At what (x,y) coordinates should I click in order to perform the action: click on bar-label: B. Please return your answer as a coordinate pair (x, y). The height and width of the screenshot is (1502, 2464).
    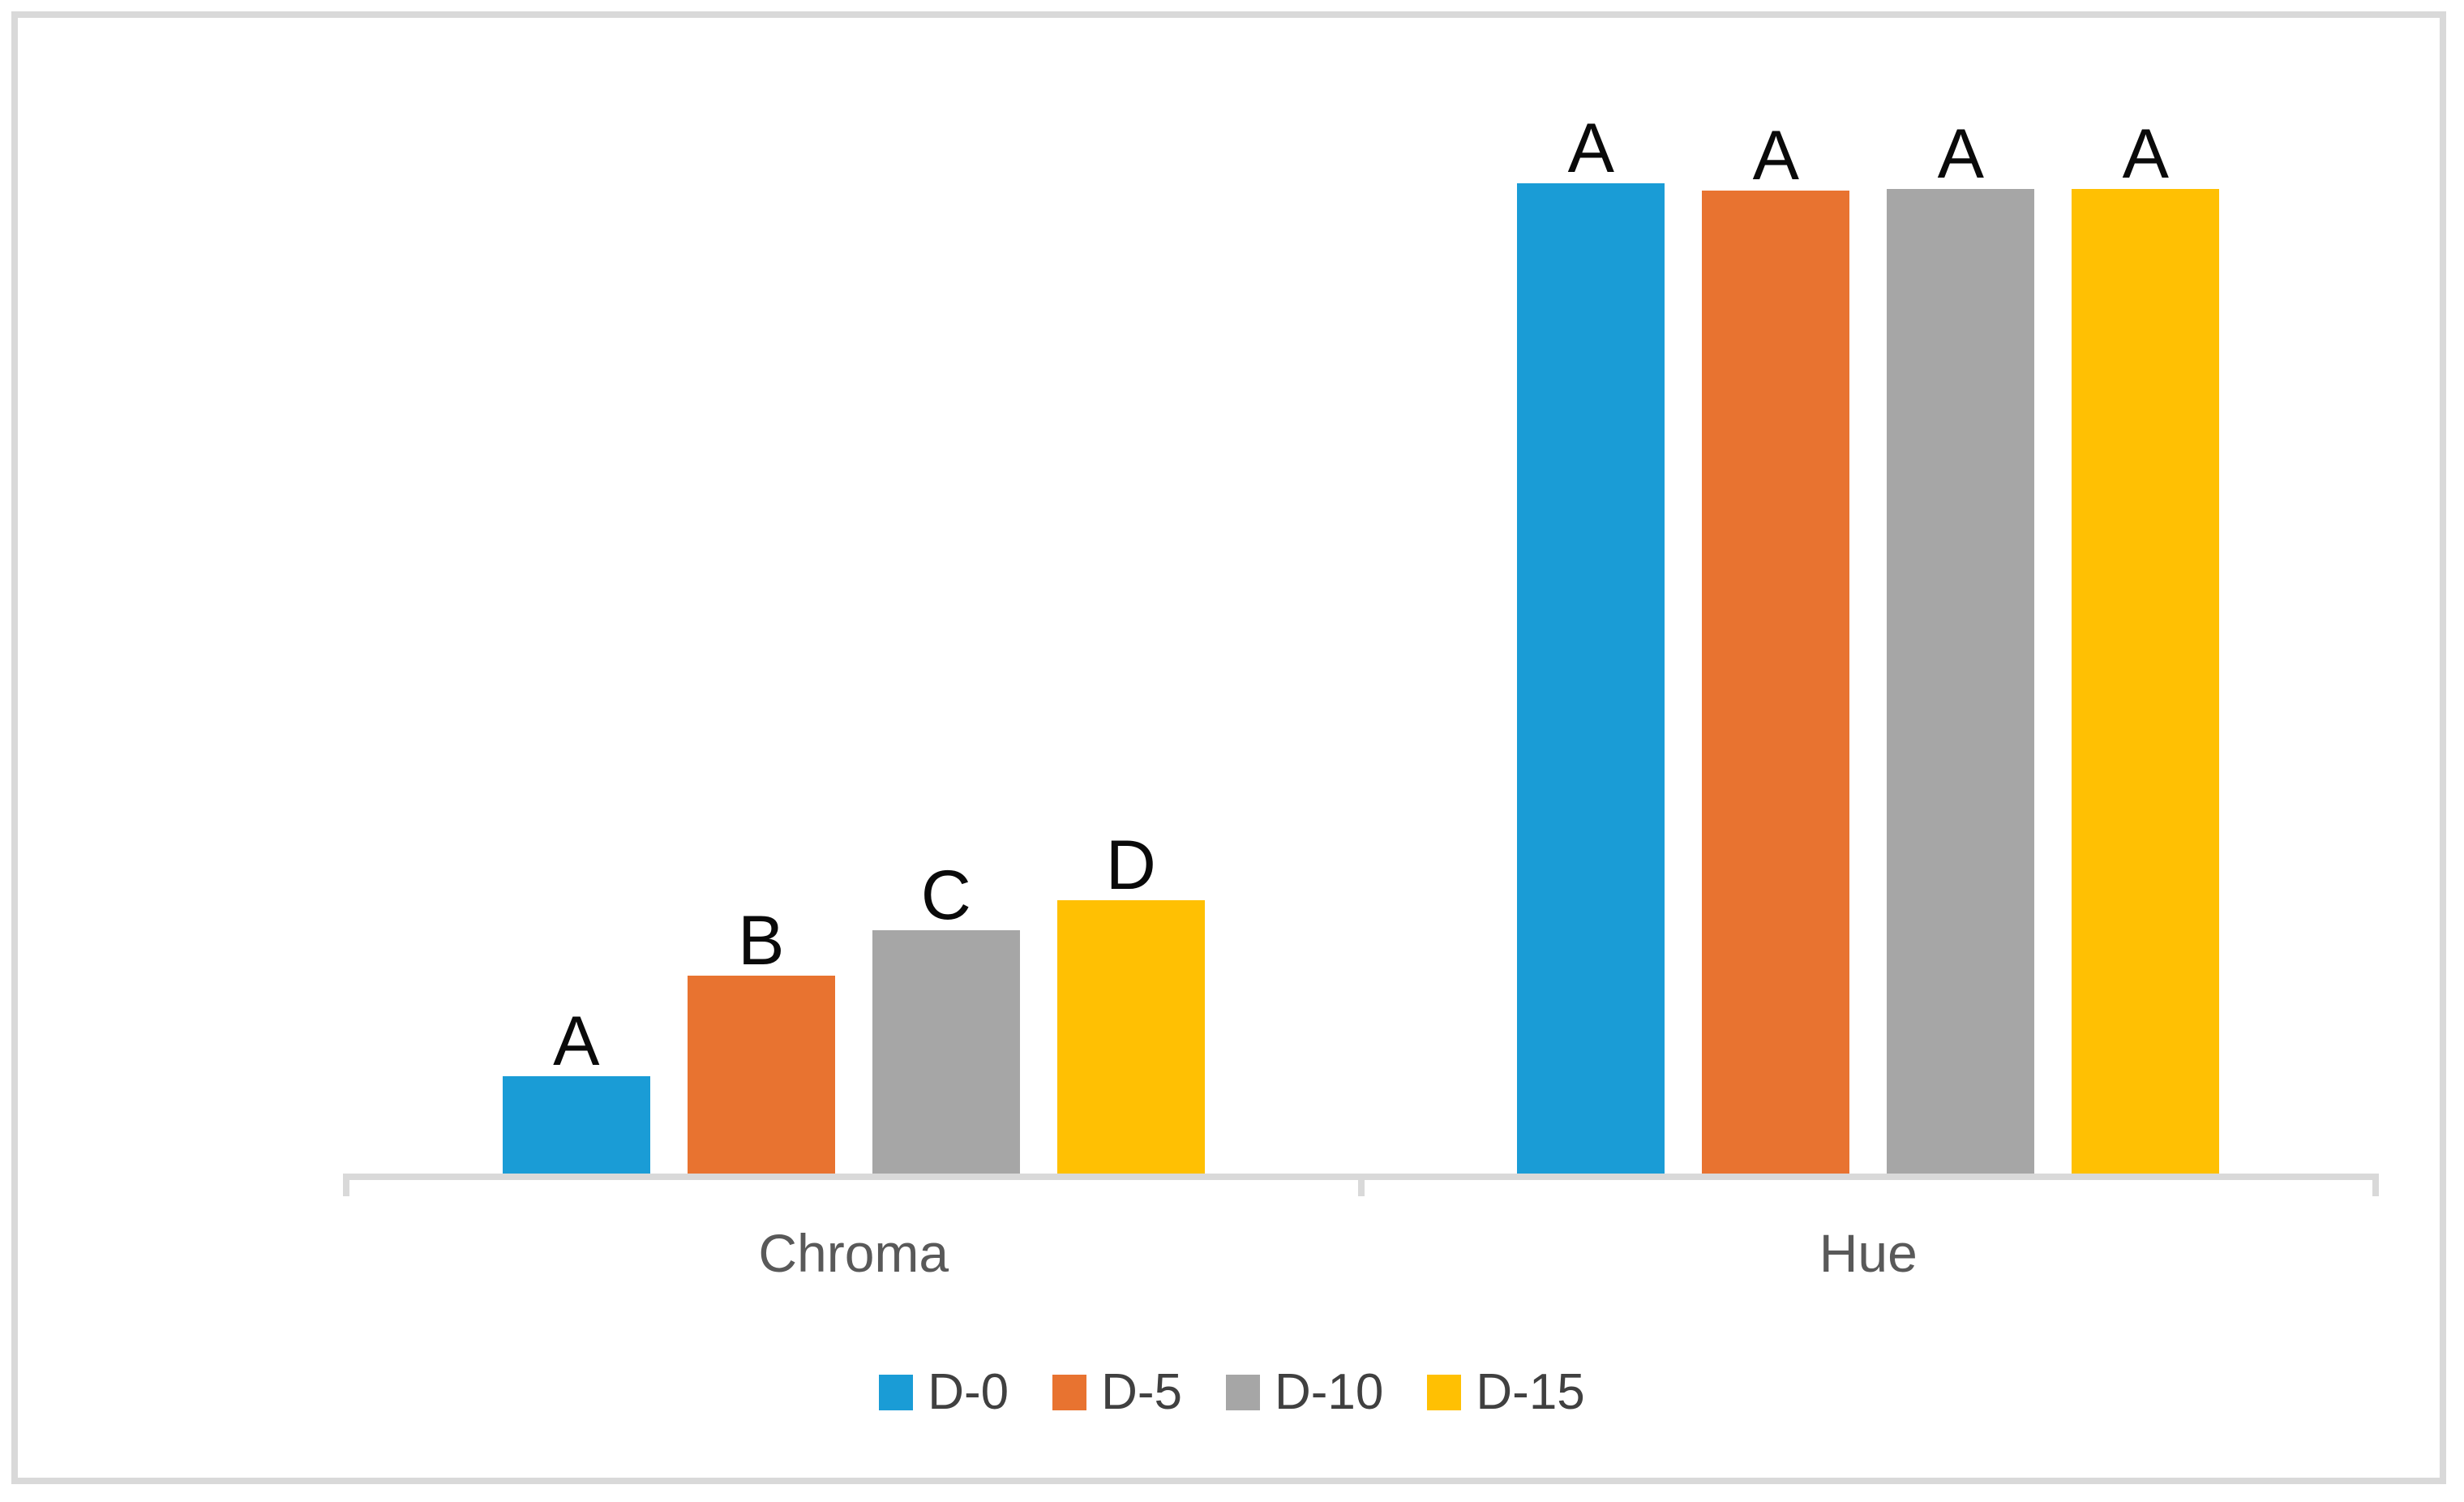
    Looking at the image, I should click on (761, 941).